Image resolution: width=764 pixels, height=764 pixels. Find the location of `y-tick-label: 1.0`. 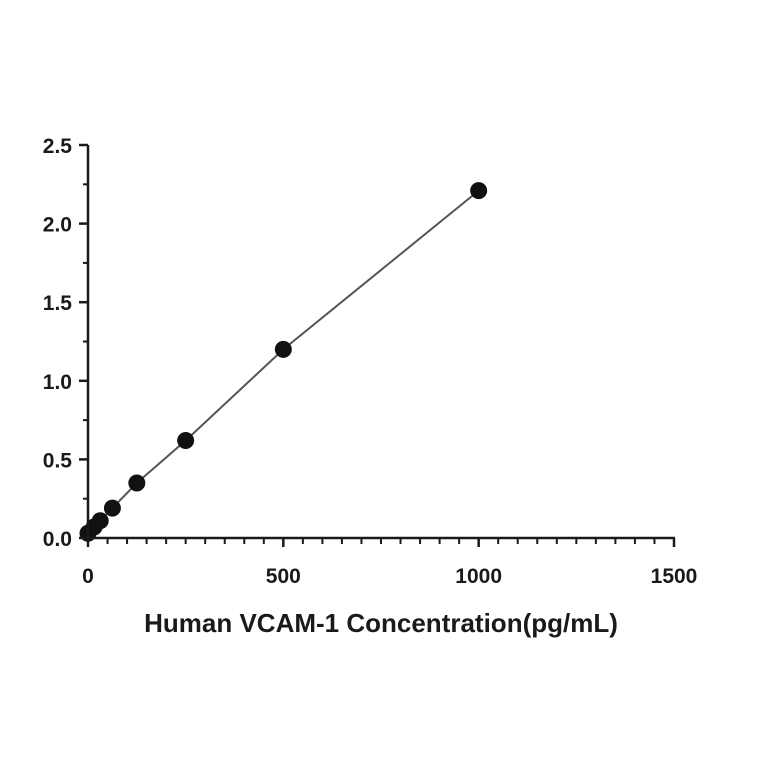

y-tick-label: 1.0 is located at coordinates (57, 382).